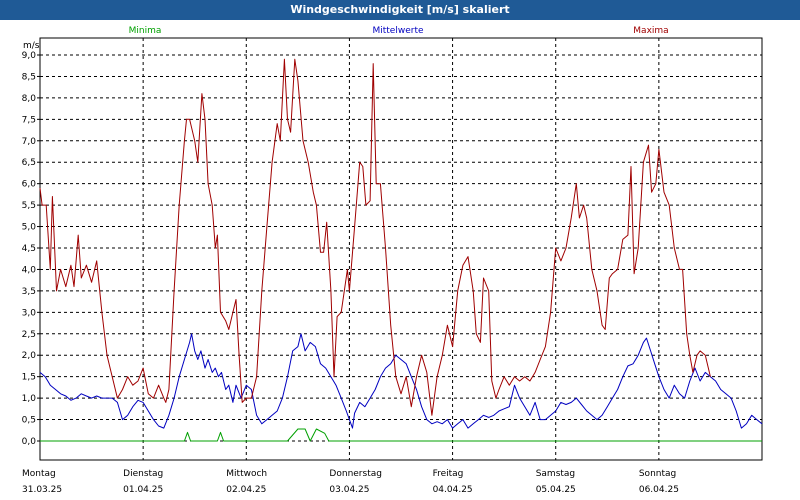  What do you see at coordinates (29, 56) in the screenshot?
I see `y-tick-label: 9,0` at bounding box center [29, 56].